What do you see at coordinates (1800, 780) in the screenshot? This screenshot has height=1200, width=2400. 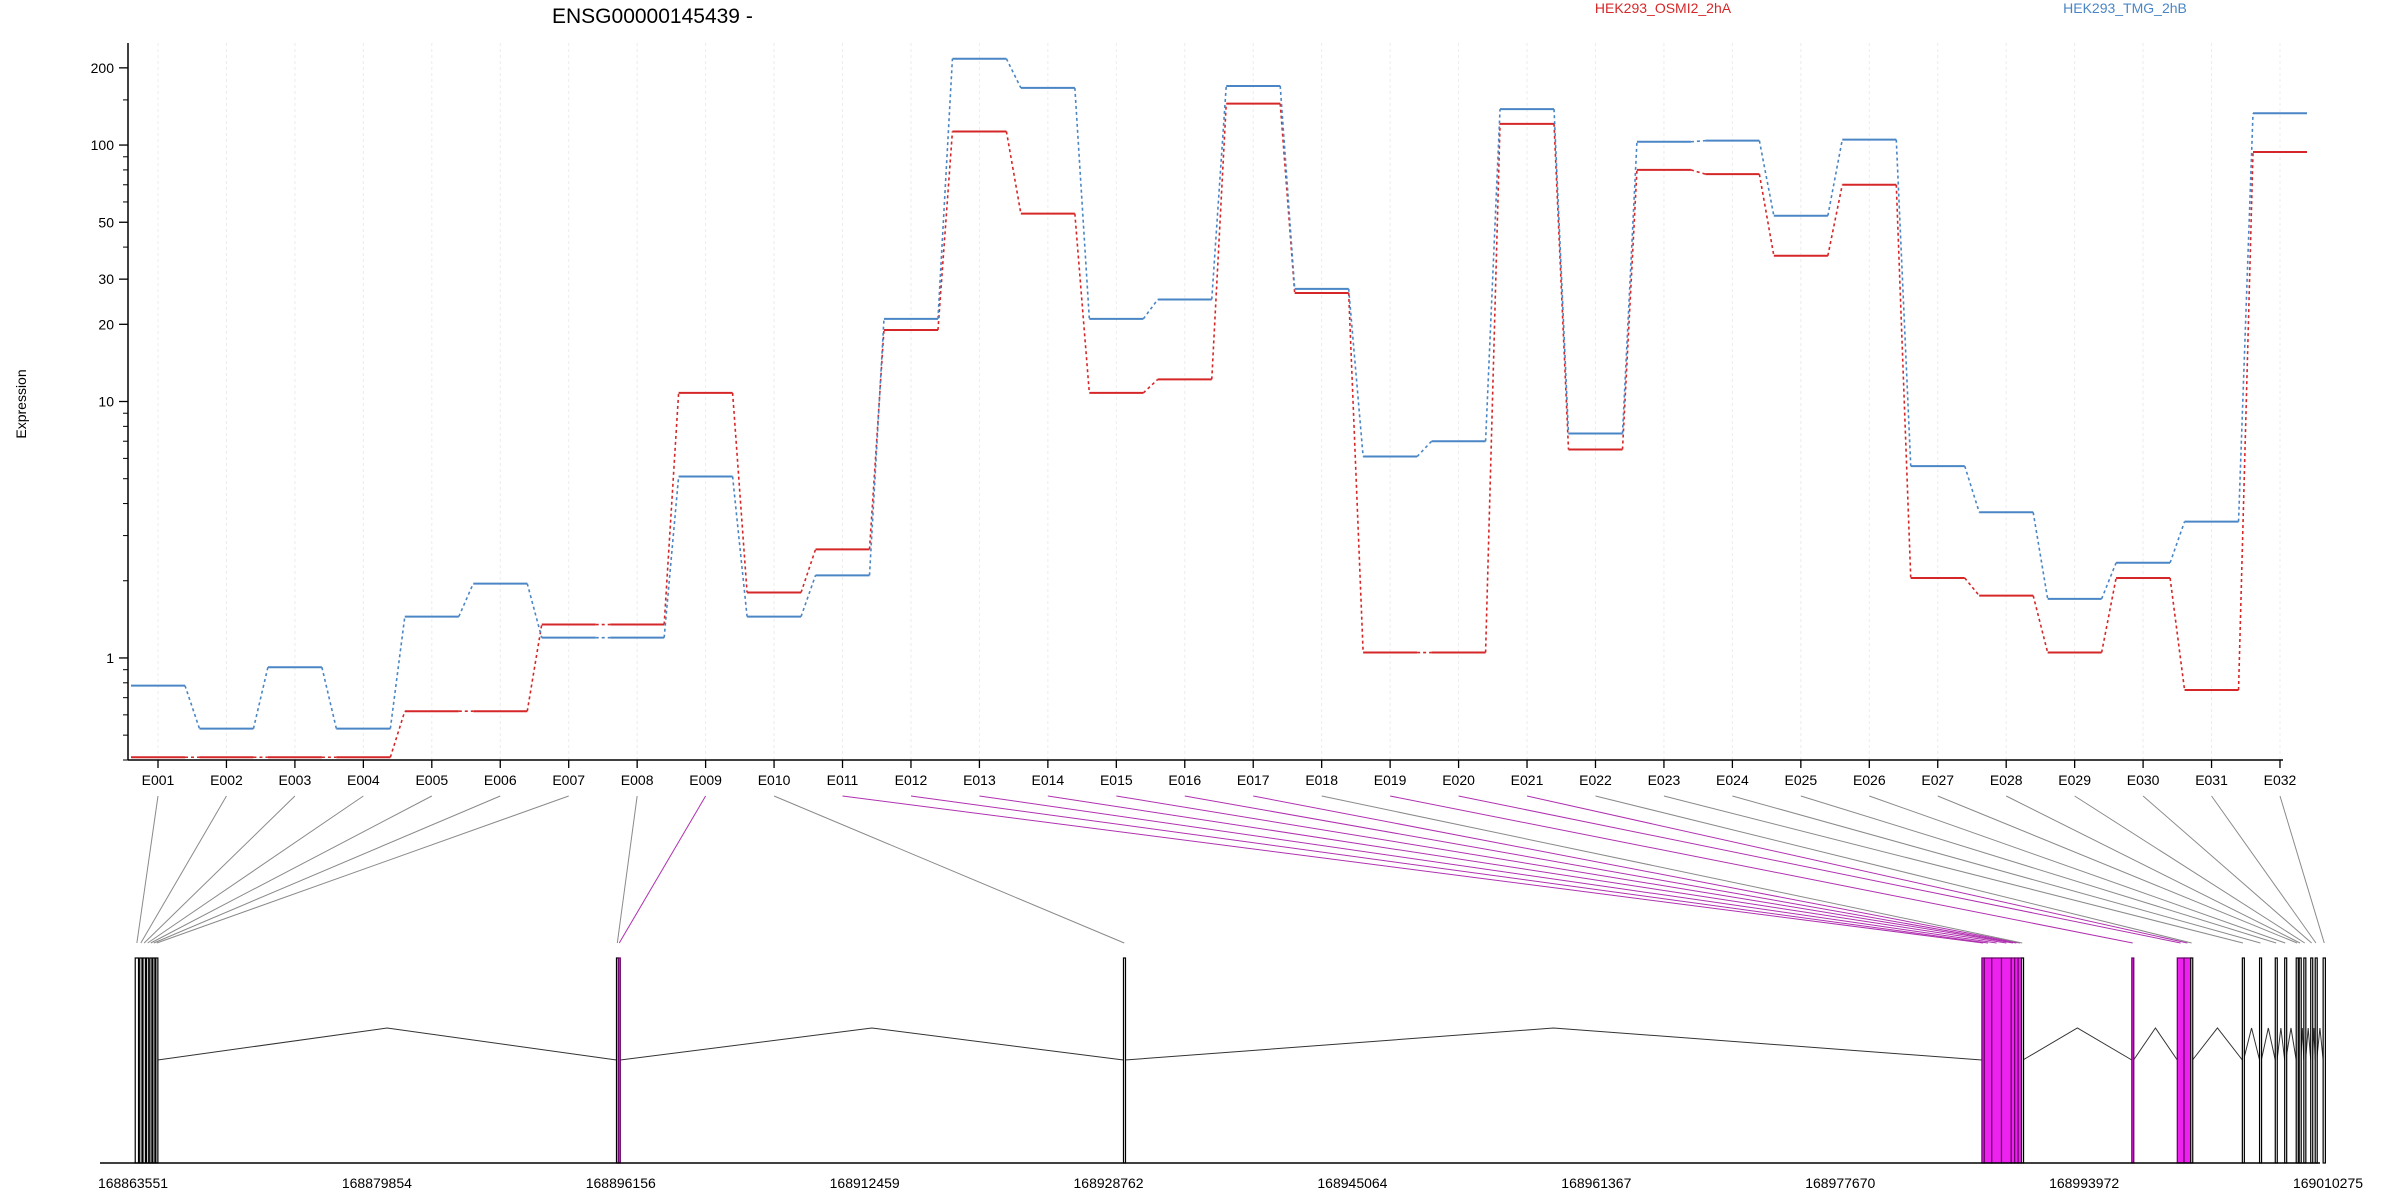 I see `x-tick-label: E025` at bounding box center [1800, 780].